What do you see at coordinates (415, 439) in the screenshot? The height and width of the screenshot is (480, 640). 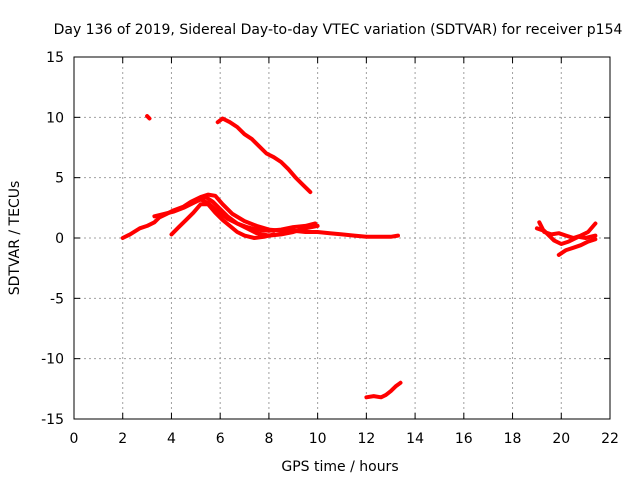 I see `x-tick-label: 14` at bounding box center [415, 439].